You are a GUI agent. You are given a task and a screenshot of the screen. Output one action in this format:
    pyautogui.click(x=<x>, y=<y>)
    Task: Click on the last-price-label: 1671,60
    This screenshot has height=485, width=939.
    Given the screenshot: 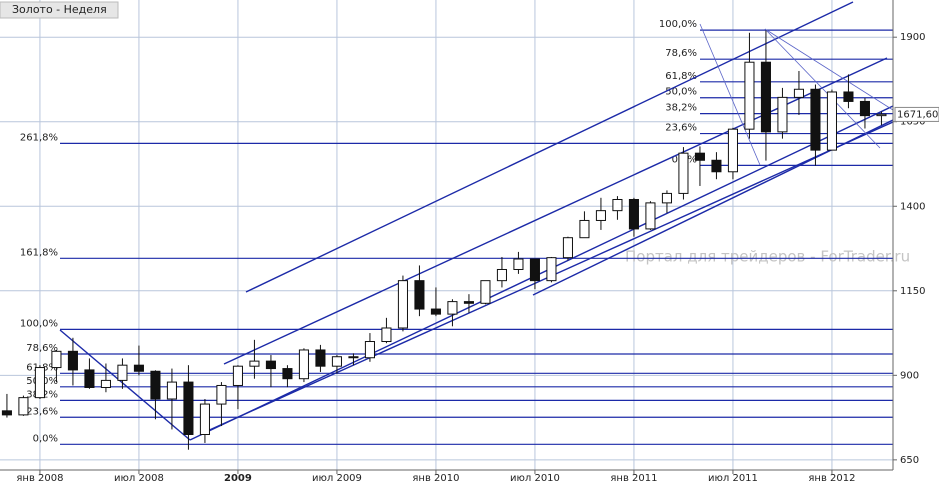 What is the action you would take?
    pyautogui.click(x=917, y=114)
    